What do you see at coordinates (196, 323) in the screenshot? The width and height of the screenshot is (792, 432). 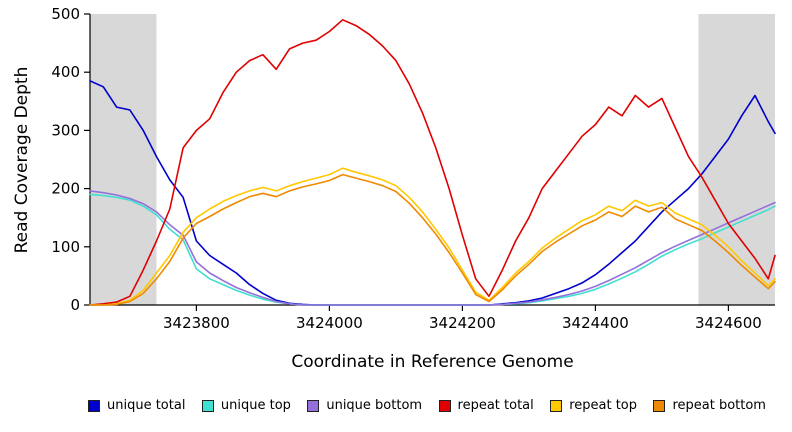 I see `svg-text: 3423800` at bounding box center [196, 323].